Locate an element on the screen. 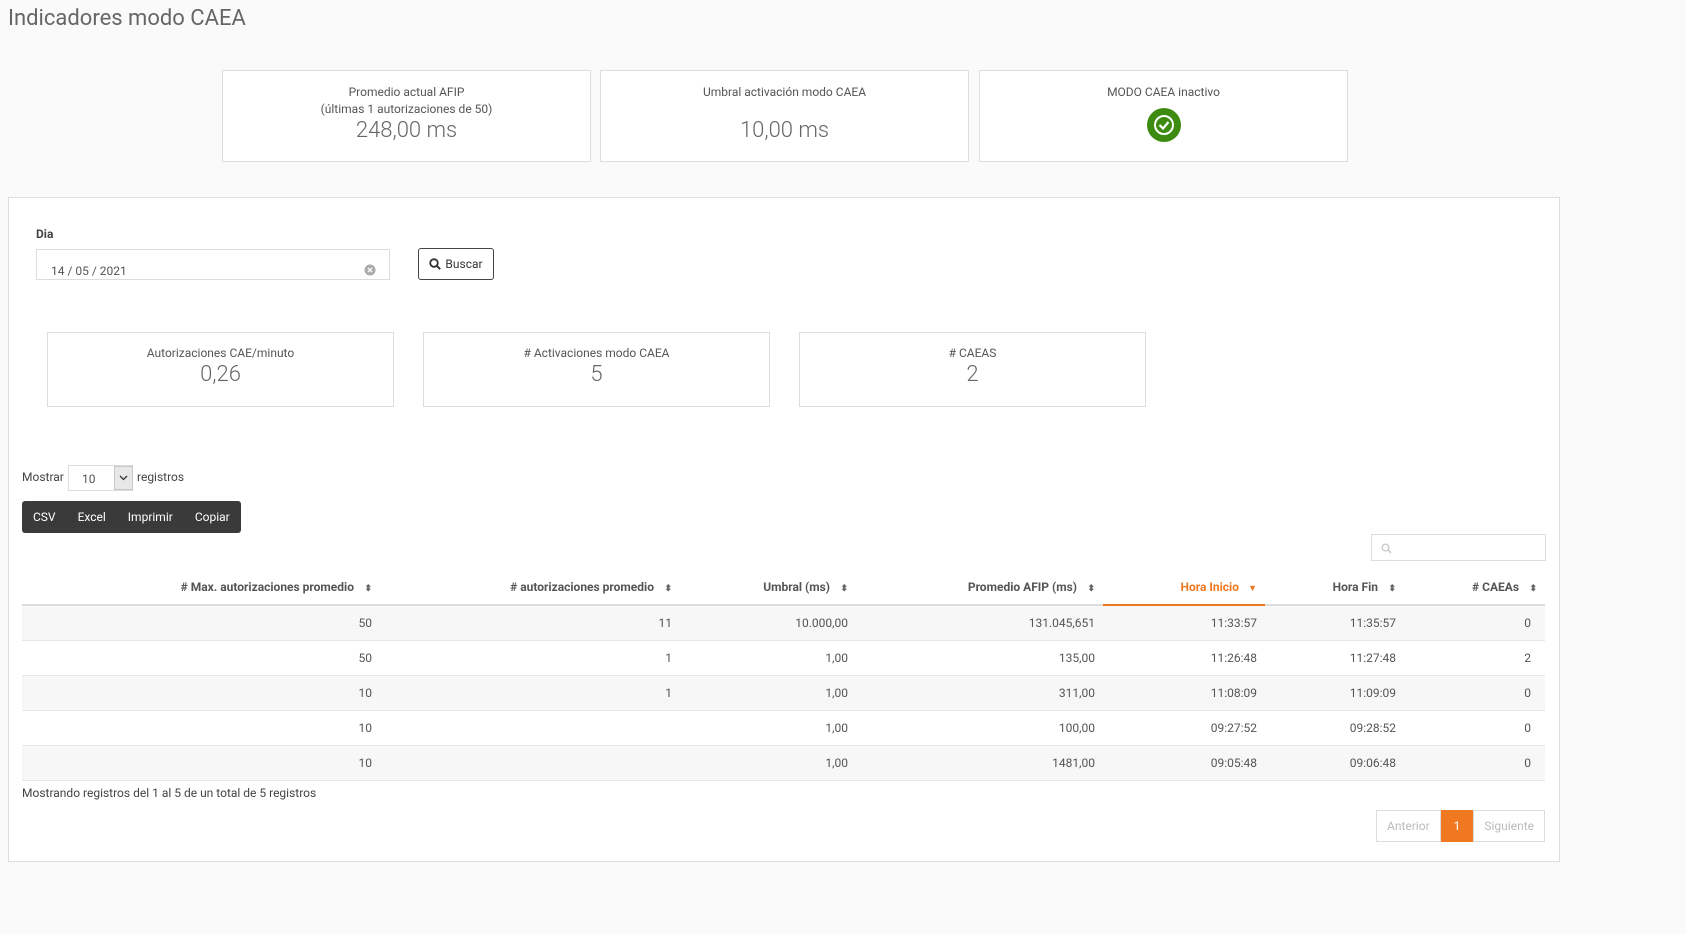 Image resolution: width=1686 pixels, height=934 pixels. export-button: Excel is located at coordinates (91, 517).